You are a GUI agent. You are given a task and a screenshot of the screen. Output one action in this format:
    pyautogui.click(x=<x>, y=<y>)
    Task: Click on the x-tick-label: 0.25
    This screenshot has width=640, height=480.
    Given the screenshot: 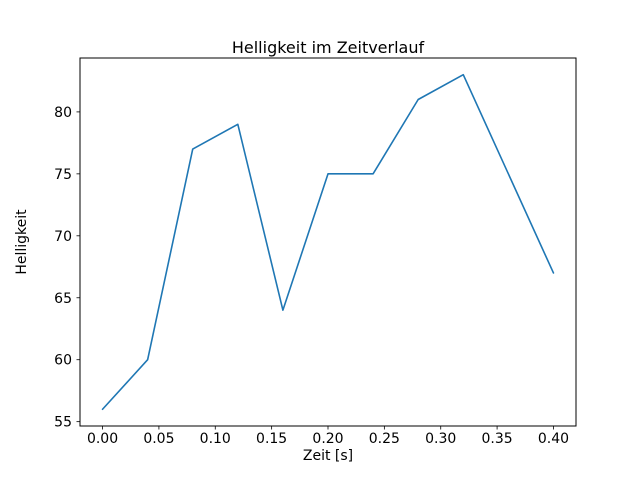 What is the action you would take?
    pyautogui.click(x=384, y=439)
    